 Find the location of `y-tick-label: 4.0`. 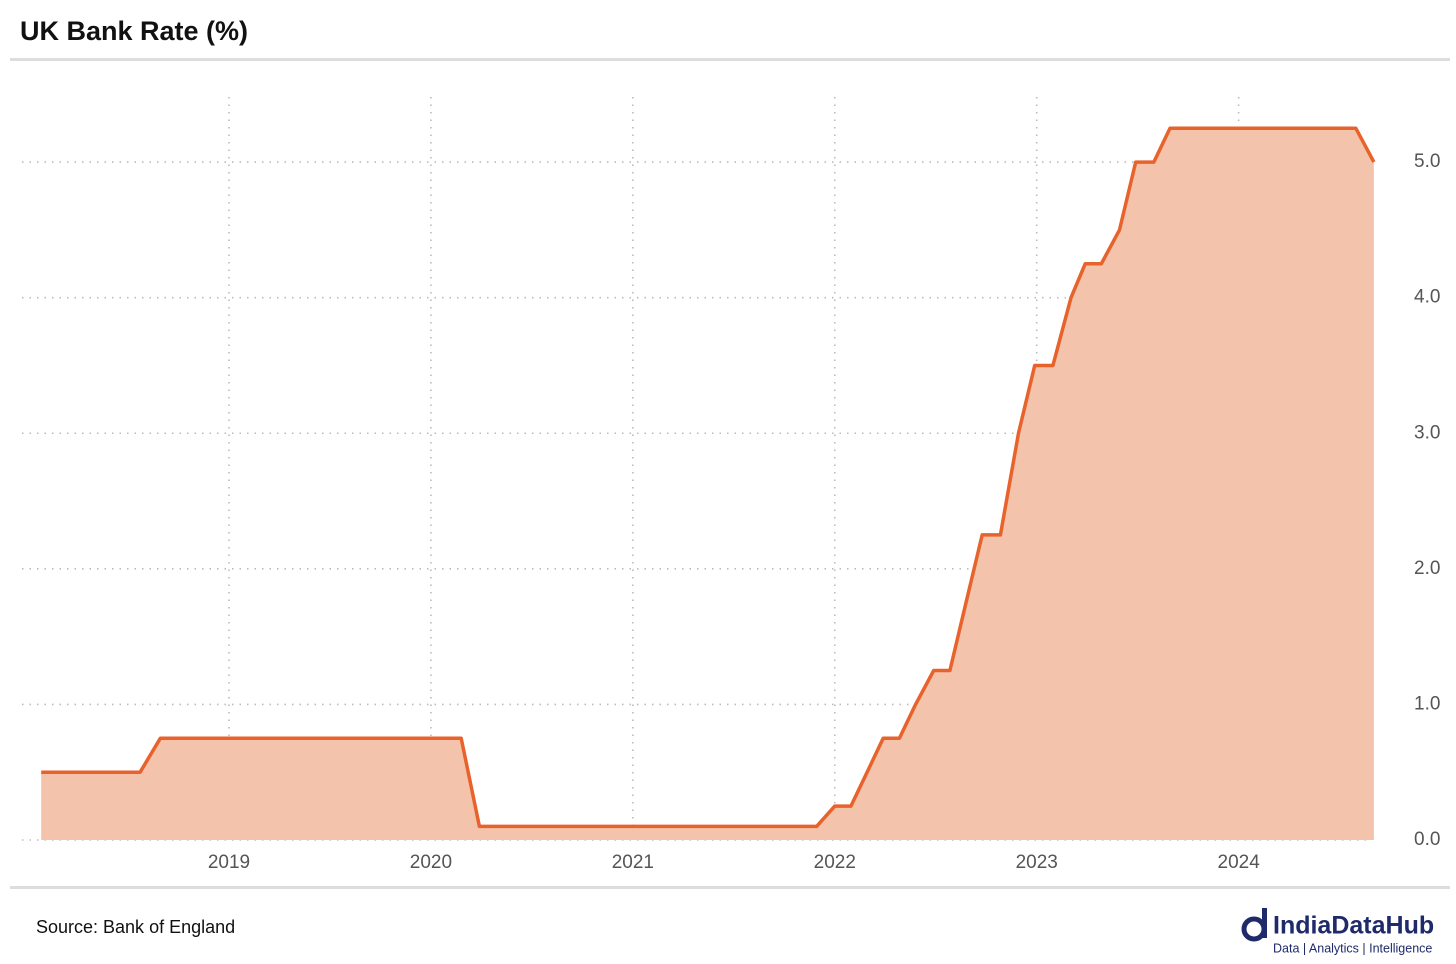

y-tick-label: 4.0 is located at coordinates (1427, 297).